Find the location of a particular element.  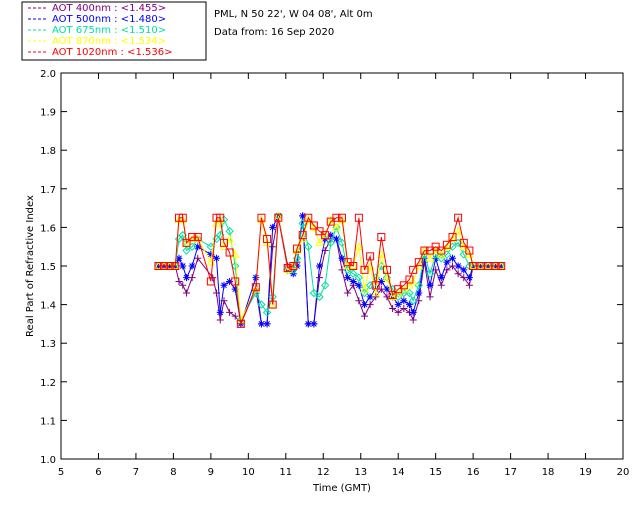

legend-label: AOT 870nm : <1.534> is located at coordinates (109, 41).